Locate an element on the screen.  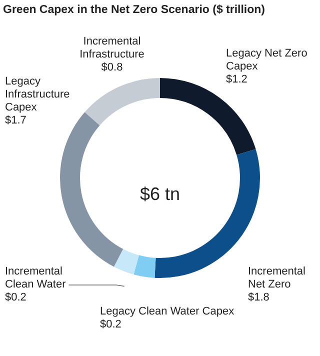
data-label: $1.8 is located at coordinates (259, 298).